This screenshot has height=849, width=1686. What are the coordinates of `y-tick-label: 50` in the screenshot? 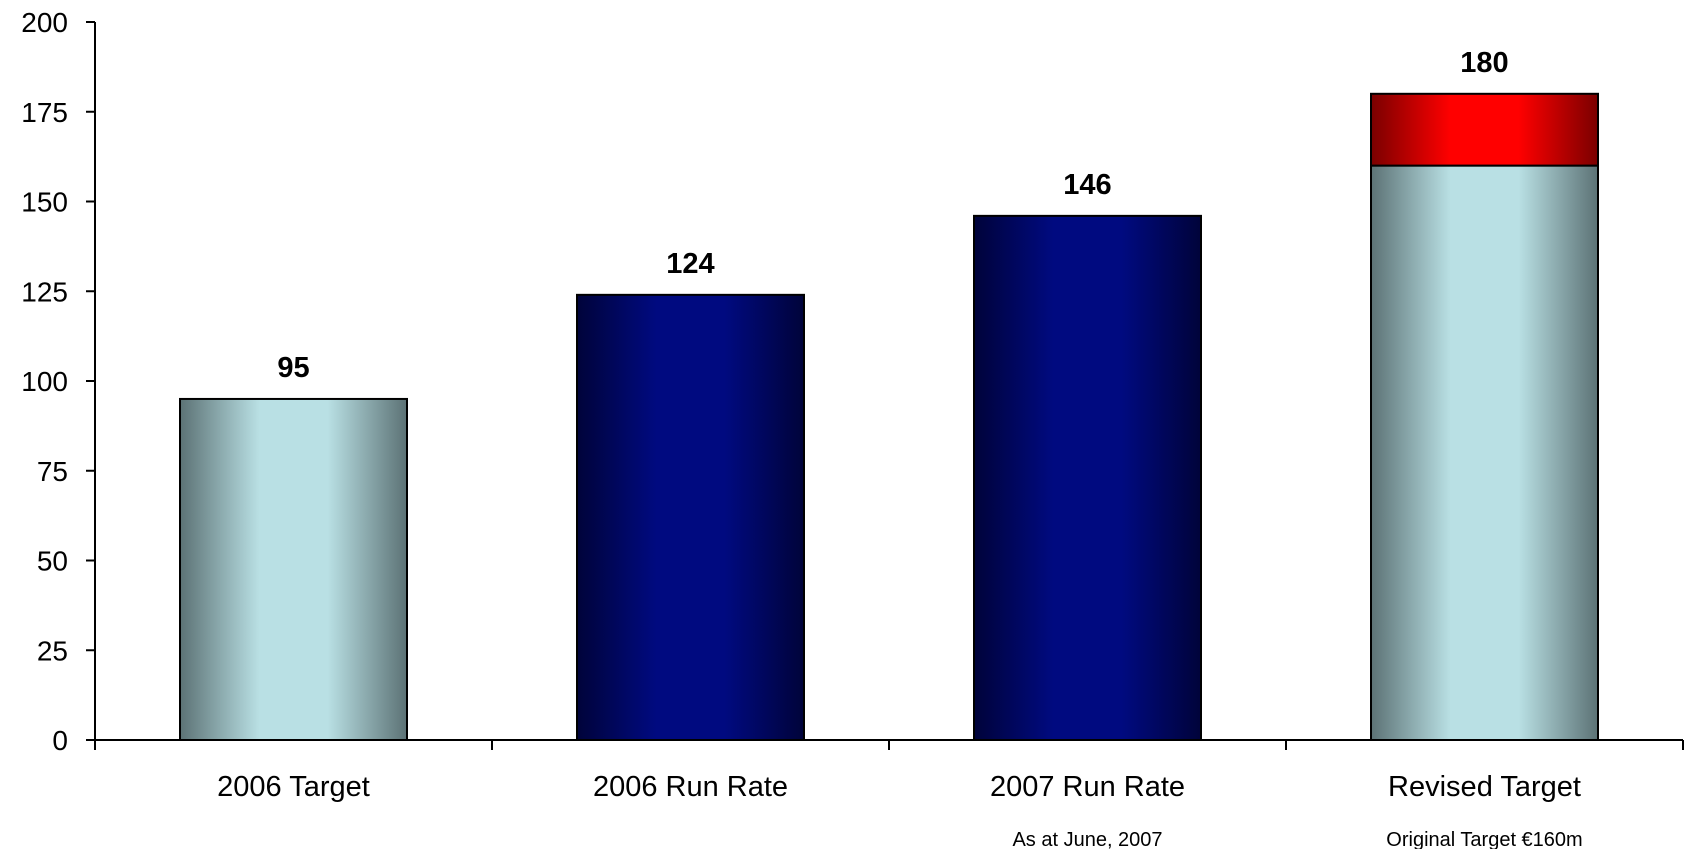 It's located at (52, 561).